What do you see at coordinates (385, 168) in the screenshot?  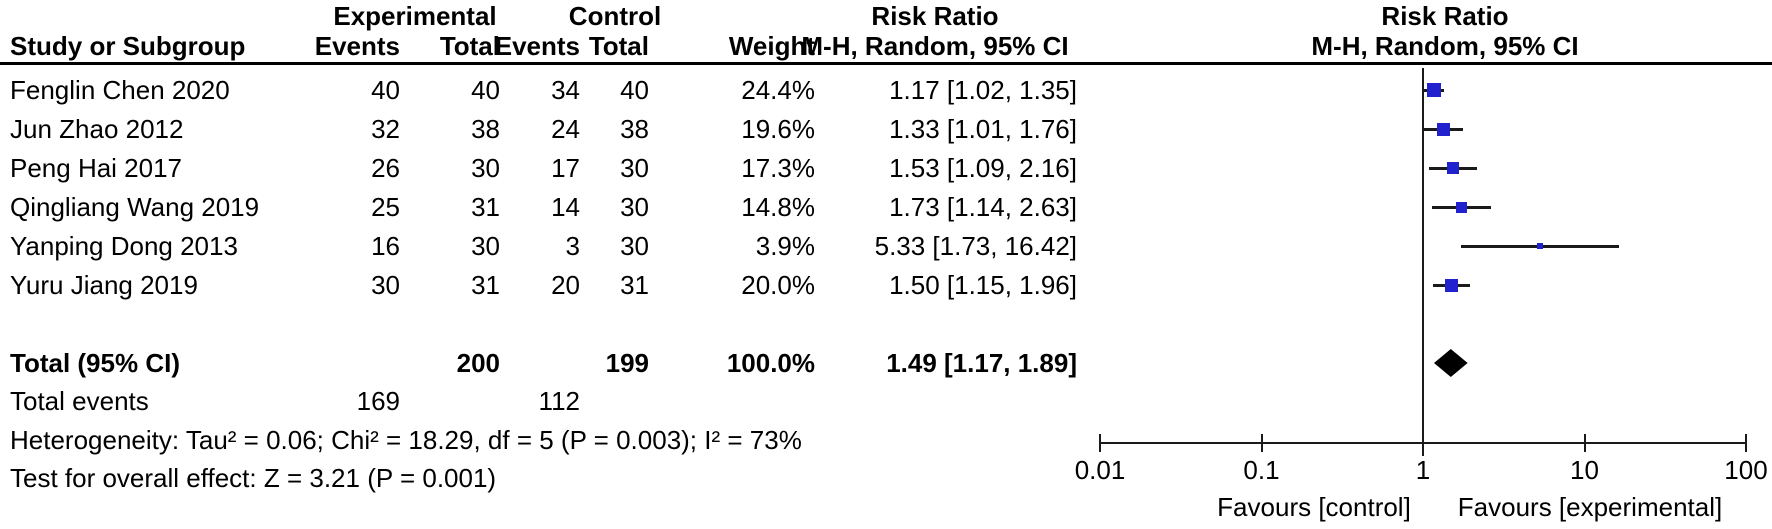 I see `exp-events-cell: 26` at bounding box center [385, 168].